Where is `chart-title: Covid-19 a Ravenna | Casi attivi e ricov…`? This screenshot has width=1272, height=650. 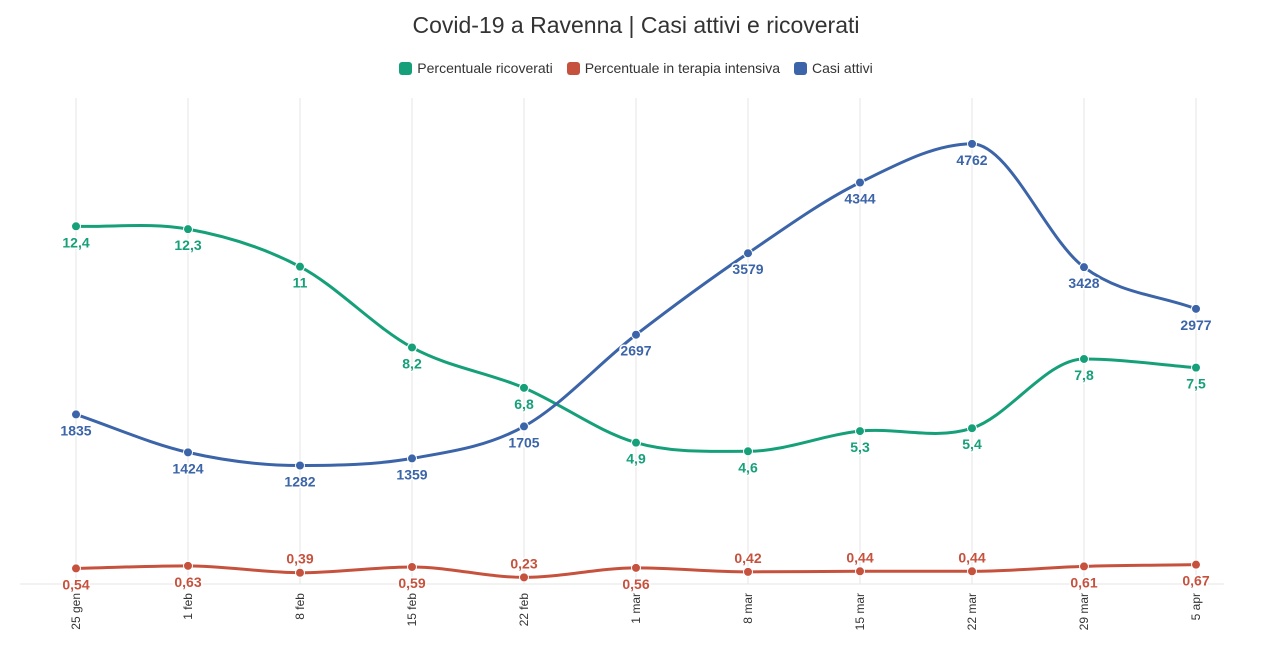
chart-title: Covid-19 a Ravenna | Casi attivi e ricov… is located at coordinates (636, 25).